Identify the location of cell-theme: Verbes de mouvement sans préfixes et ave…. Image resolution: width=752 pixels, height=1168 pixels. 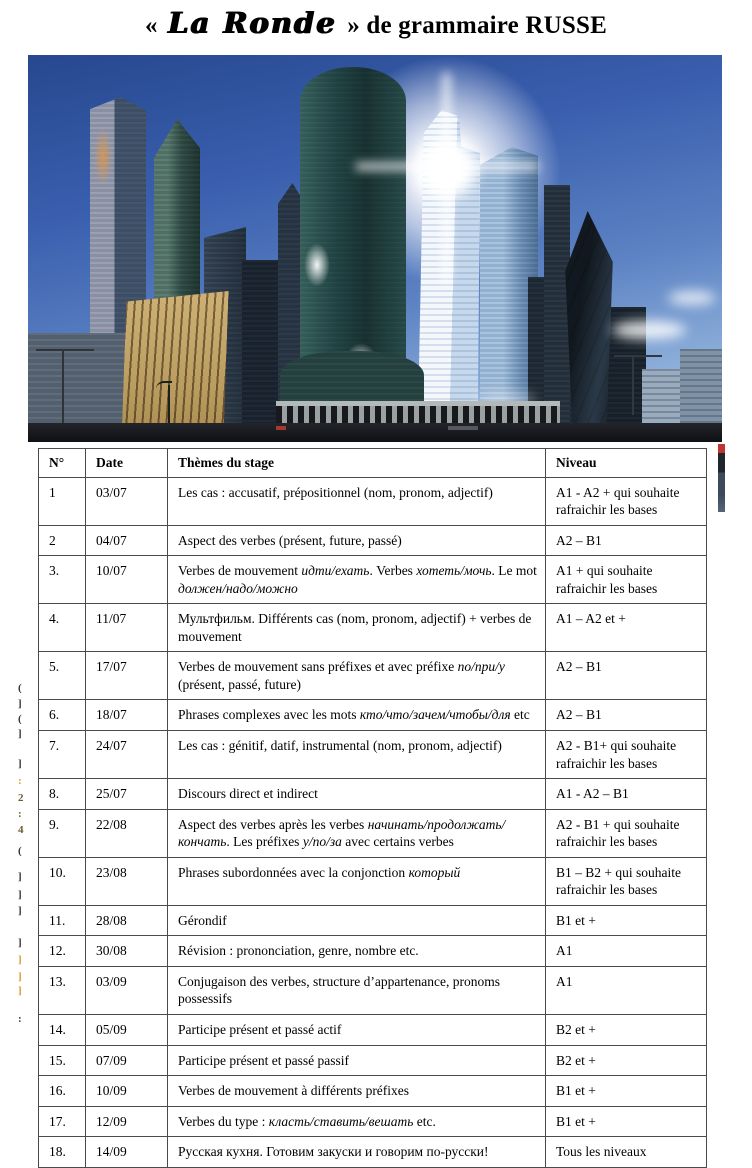
(356, 676).